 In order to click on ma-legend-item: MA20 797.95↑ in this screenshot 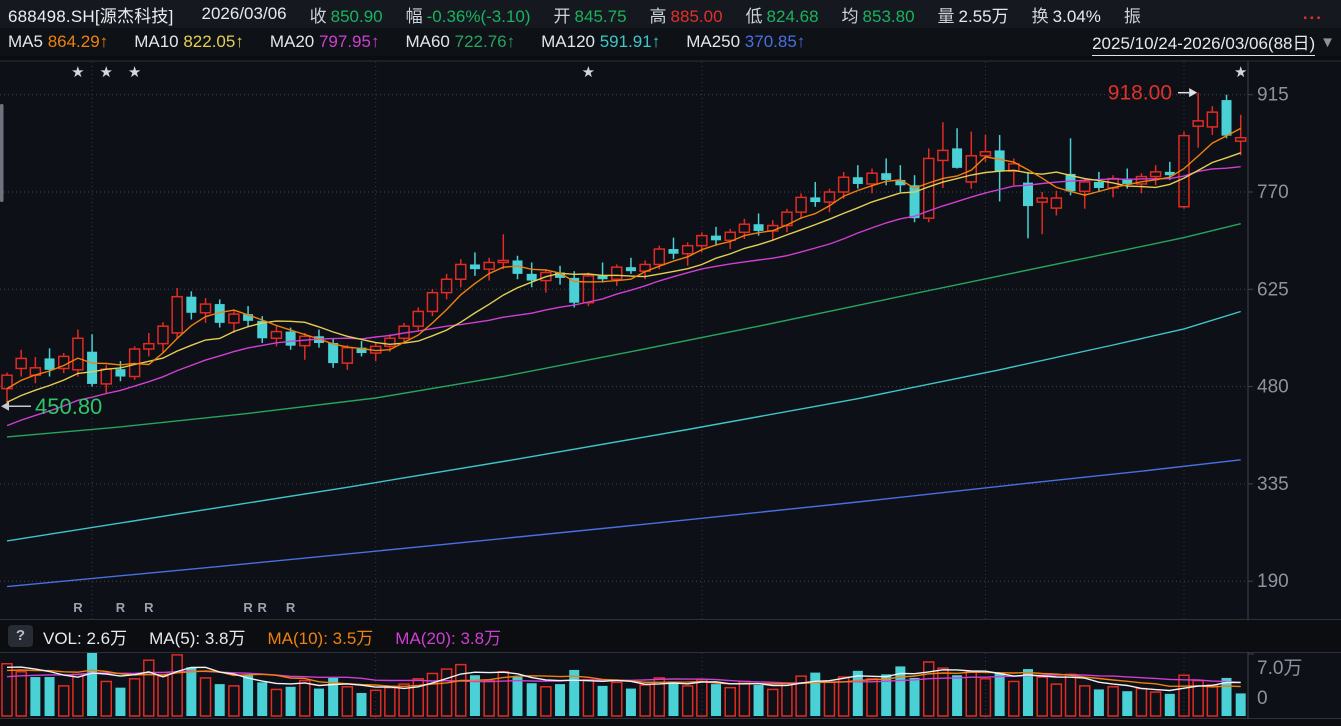, I will do `click(324, 41)`.